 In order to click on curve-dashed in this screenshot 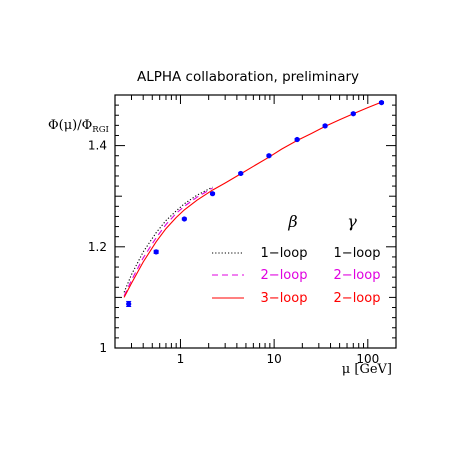, I will do `click(168, 242)`.